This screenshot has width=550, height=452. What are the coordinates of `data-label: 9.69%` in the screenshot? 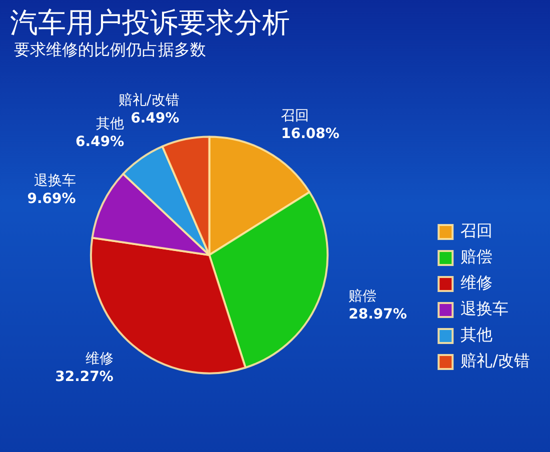 It's located at (51, 199).